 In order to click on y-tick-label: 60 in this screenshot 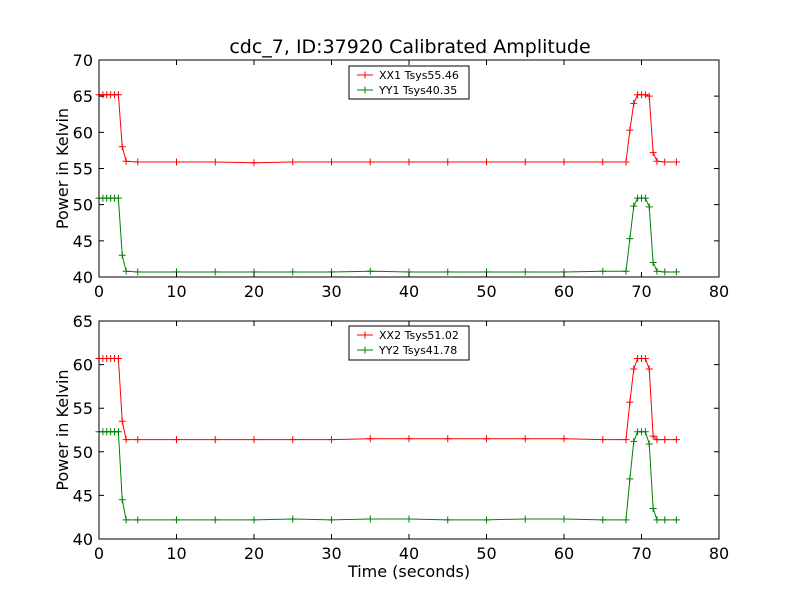, I will do `click(83, 132)`.